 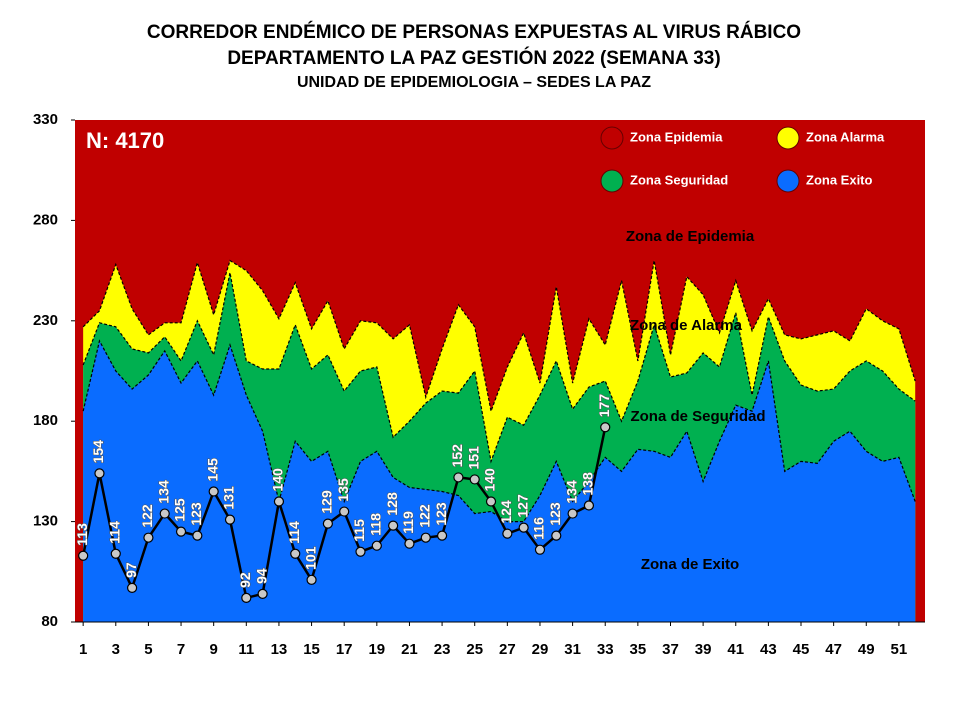 I want to click on legend-label: Zona Seguridad, so click(x=679, y=179).